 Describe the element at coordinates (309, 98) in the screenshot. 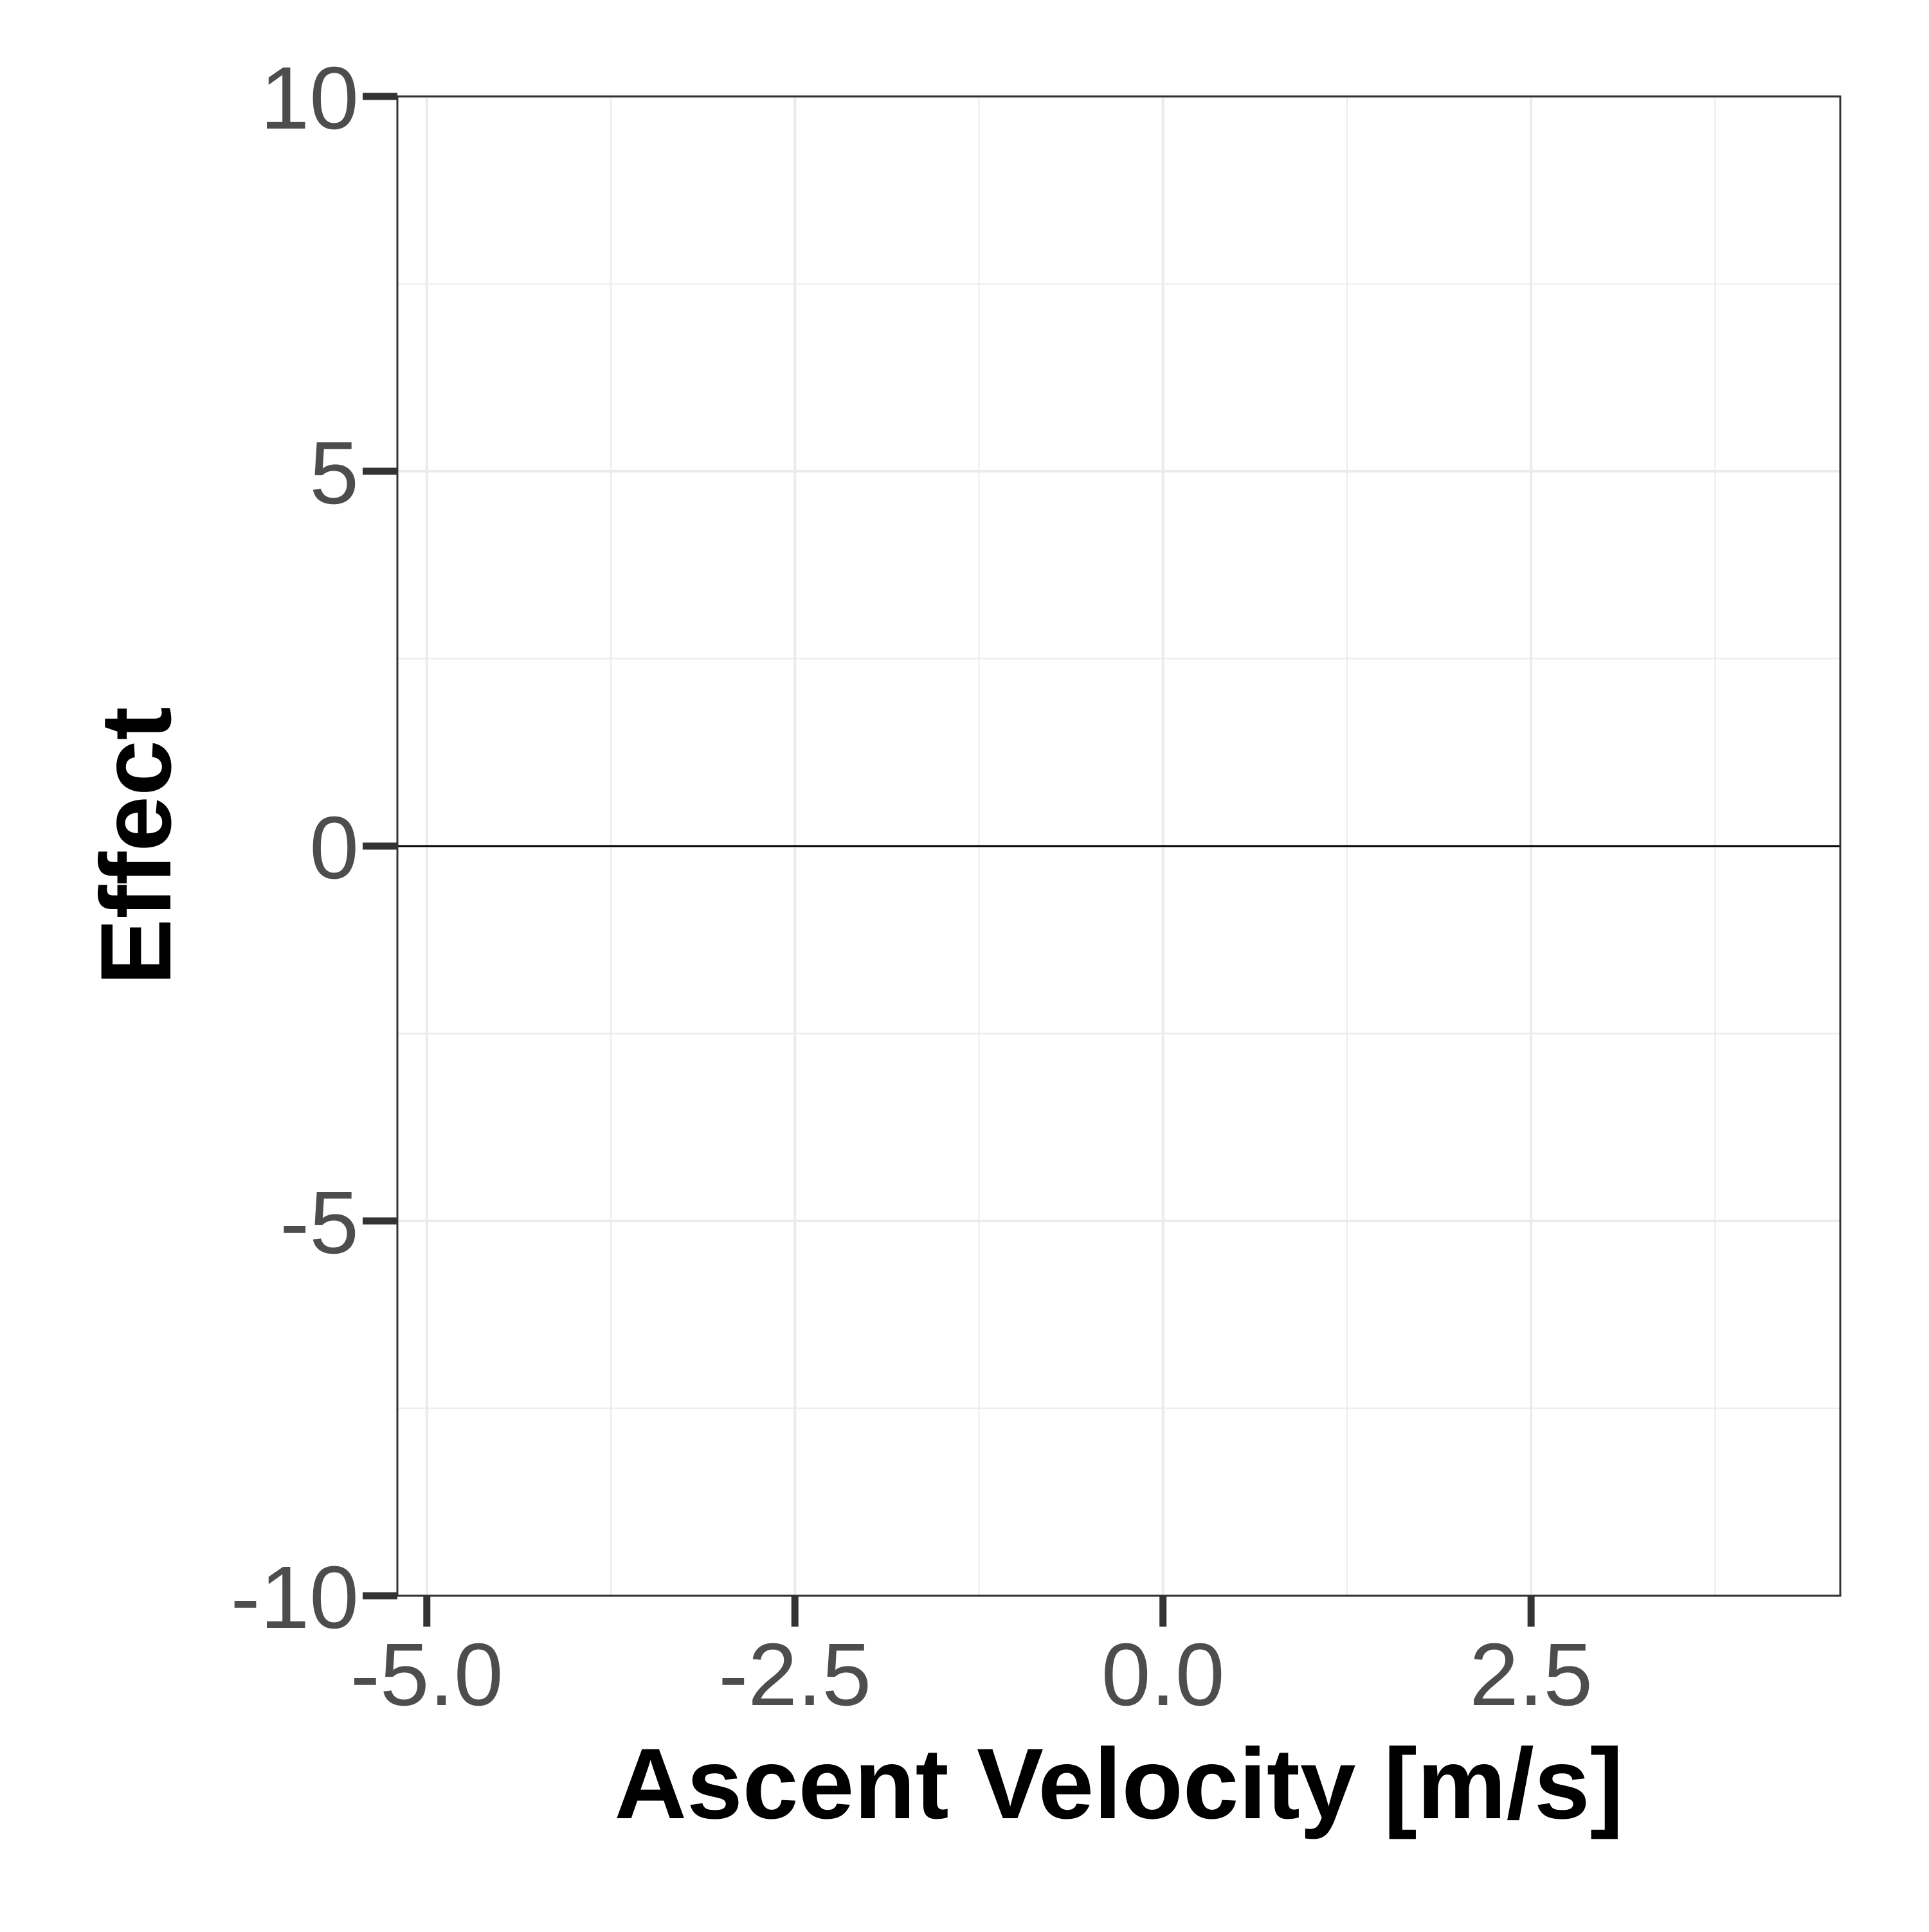

I see `y-tick-label: 10` at that location.